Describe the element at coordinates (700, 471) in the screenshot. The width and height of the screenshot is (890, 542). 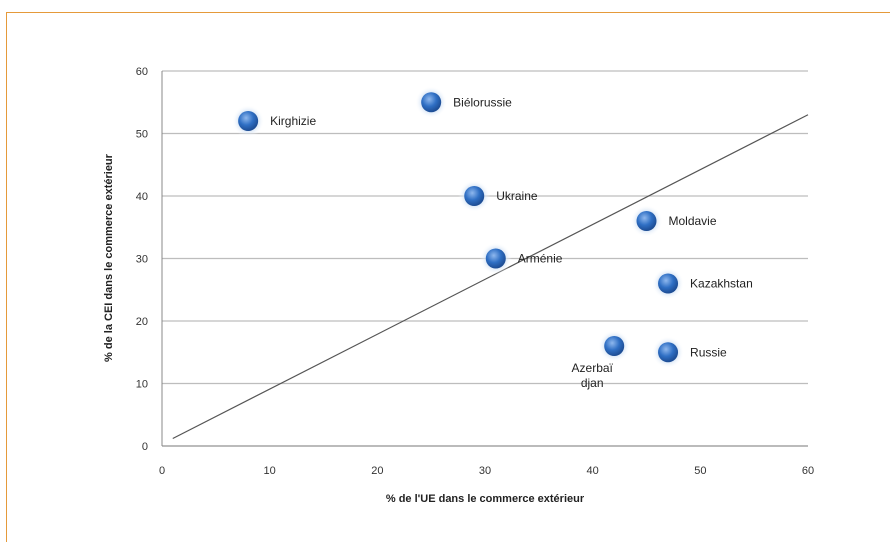
I see `x-tick-label: 50` at that location.